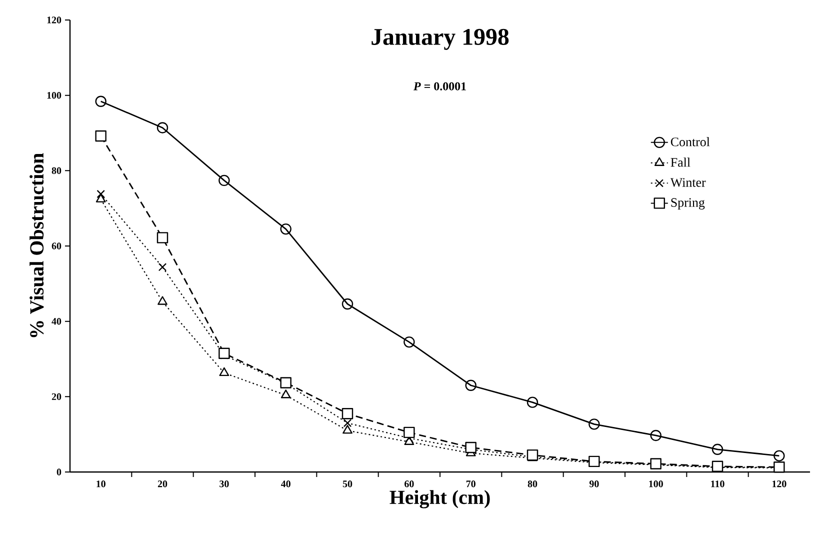 This screenshot has width=813, height=535. Describe the element at coordinates (690, 141) in the screenshot. I see `legend-label: Control` at that location.